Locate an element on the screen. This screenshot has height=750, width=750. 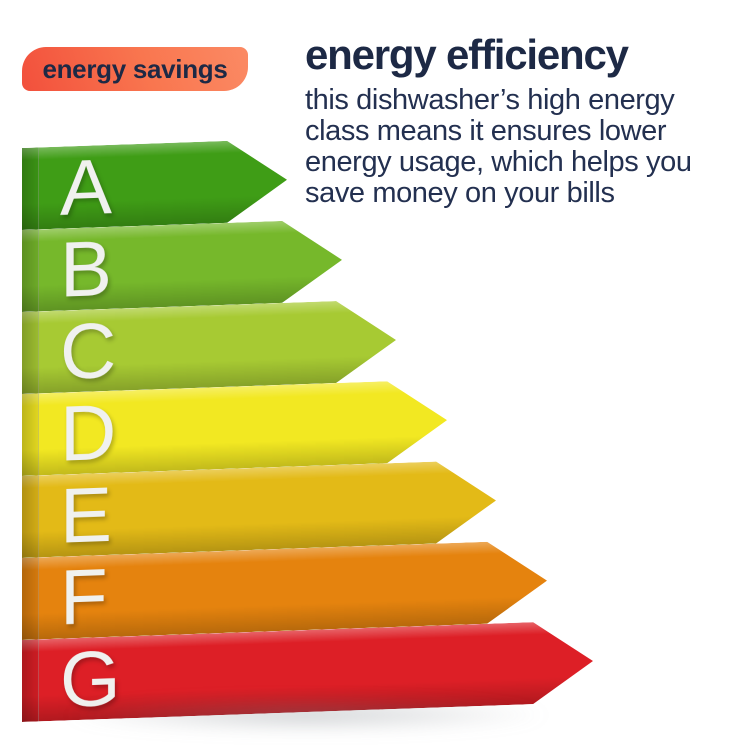
energy-savings-badge: energy savings is located at coordinates (135, 69).